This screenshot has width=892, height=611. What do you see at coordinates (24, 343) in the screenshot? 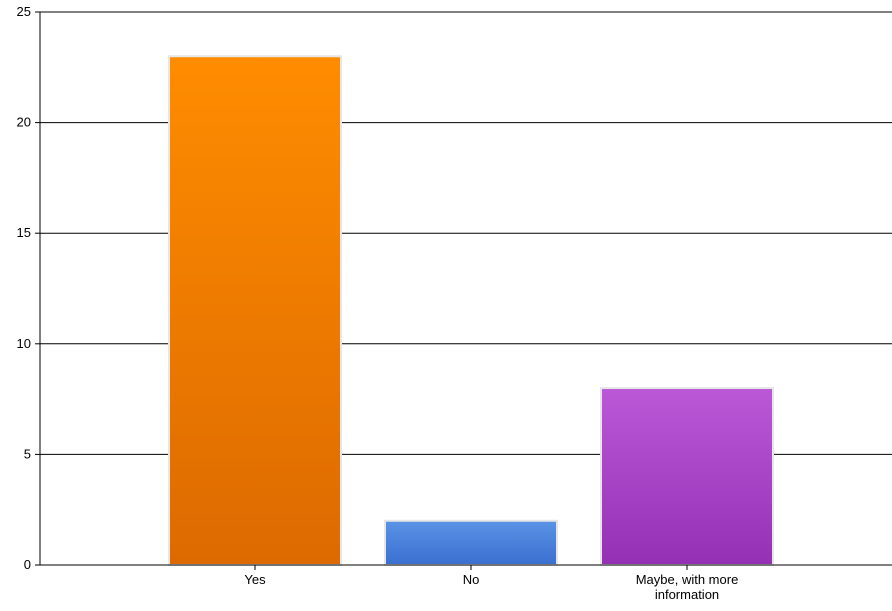
I see `y-tick-label: 10` at bounding box center [24, 343].